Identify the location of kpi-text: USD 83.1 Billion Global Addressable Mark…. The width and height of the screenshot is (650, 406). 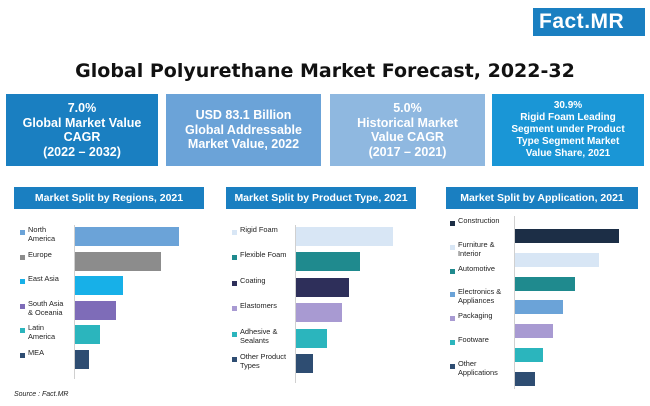
(243, 130).